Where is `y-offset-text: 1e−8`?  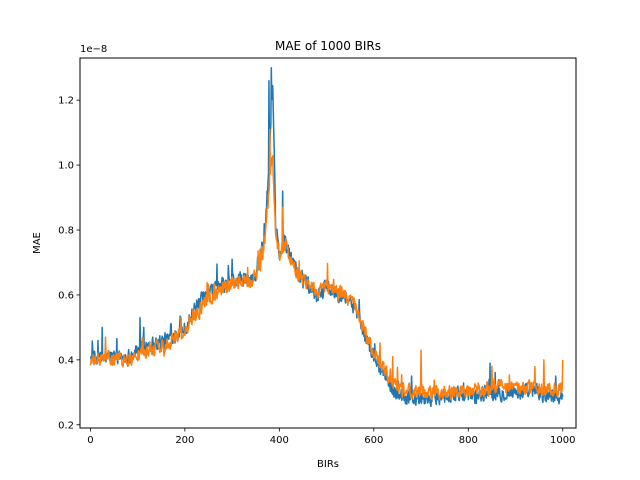 y-offset-text: 1e−8 is located at coordinates (93, 49).